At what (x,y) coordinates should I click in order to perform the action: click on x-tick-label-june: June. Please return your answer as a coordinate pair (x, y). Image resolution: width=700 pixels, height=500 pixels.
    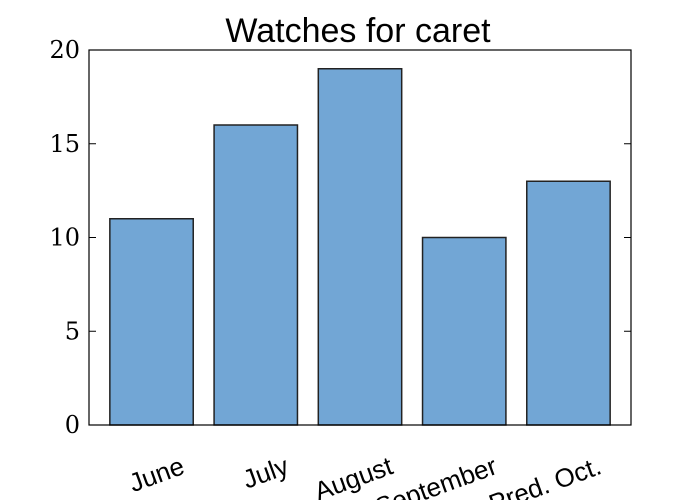
    Looking at the image, I should click on (156, 473).